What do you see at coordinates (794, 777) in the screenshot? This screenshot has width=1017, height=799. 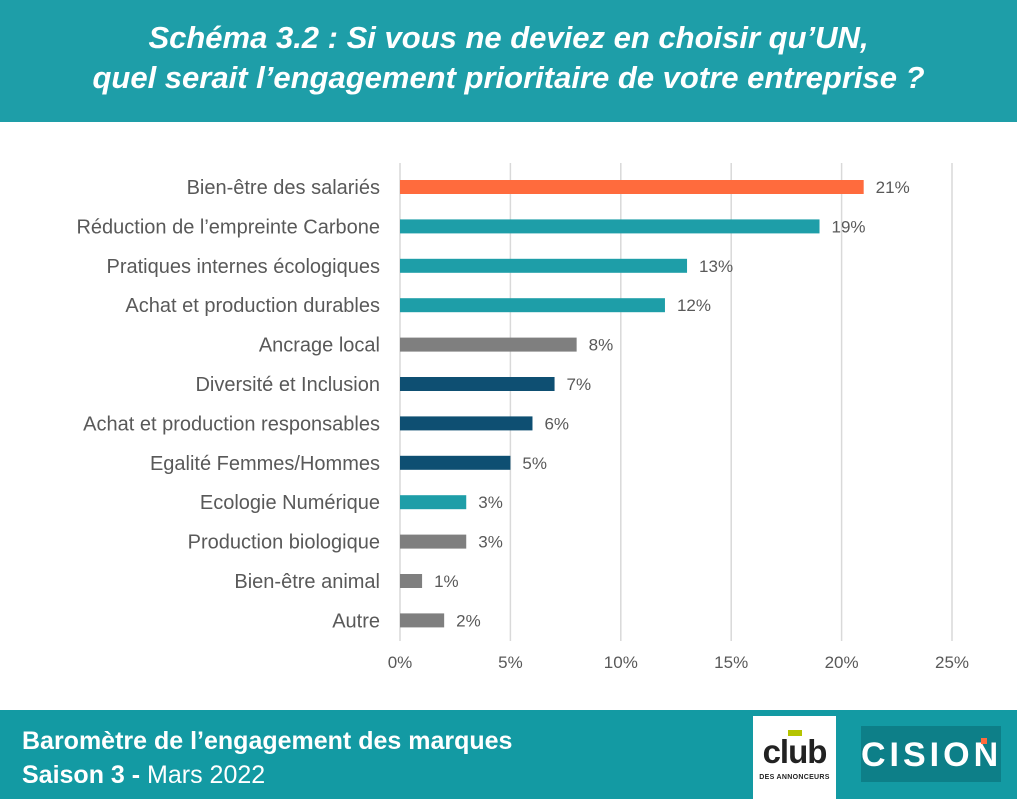 I see `club-logo-subtitle: DES ANNONCEURS` at bounding box center [794, 777].